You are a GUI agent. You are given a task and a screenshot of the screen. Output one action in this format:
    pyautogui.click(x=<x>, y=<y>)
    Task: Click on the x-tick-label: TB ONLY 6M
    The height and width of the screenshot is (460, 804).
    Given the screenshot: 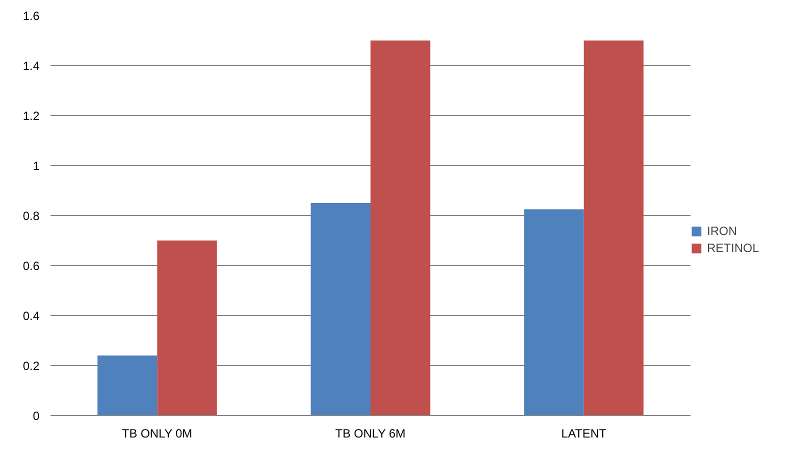 What is the action you would take?
    pyautogui.click(x=370, y=433)
    